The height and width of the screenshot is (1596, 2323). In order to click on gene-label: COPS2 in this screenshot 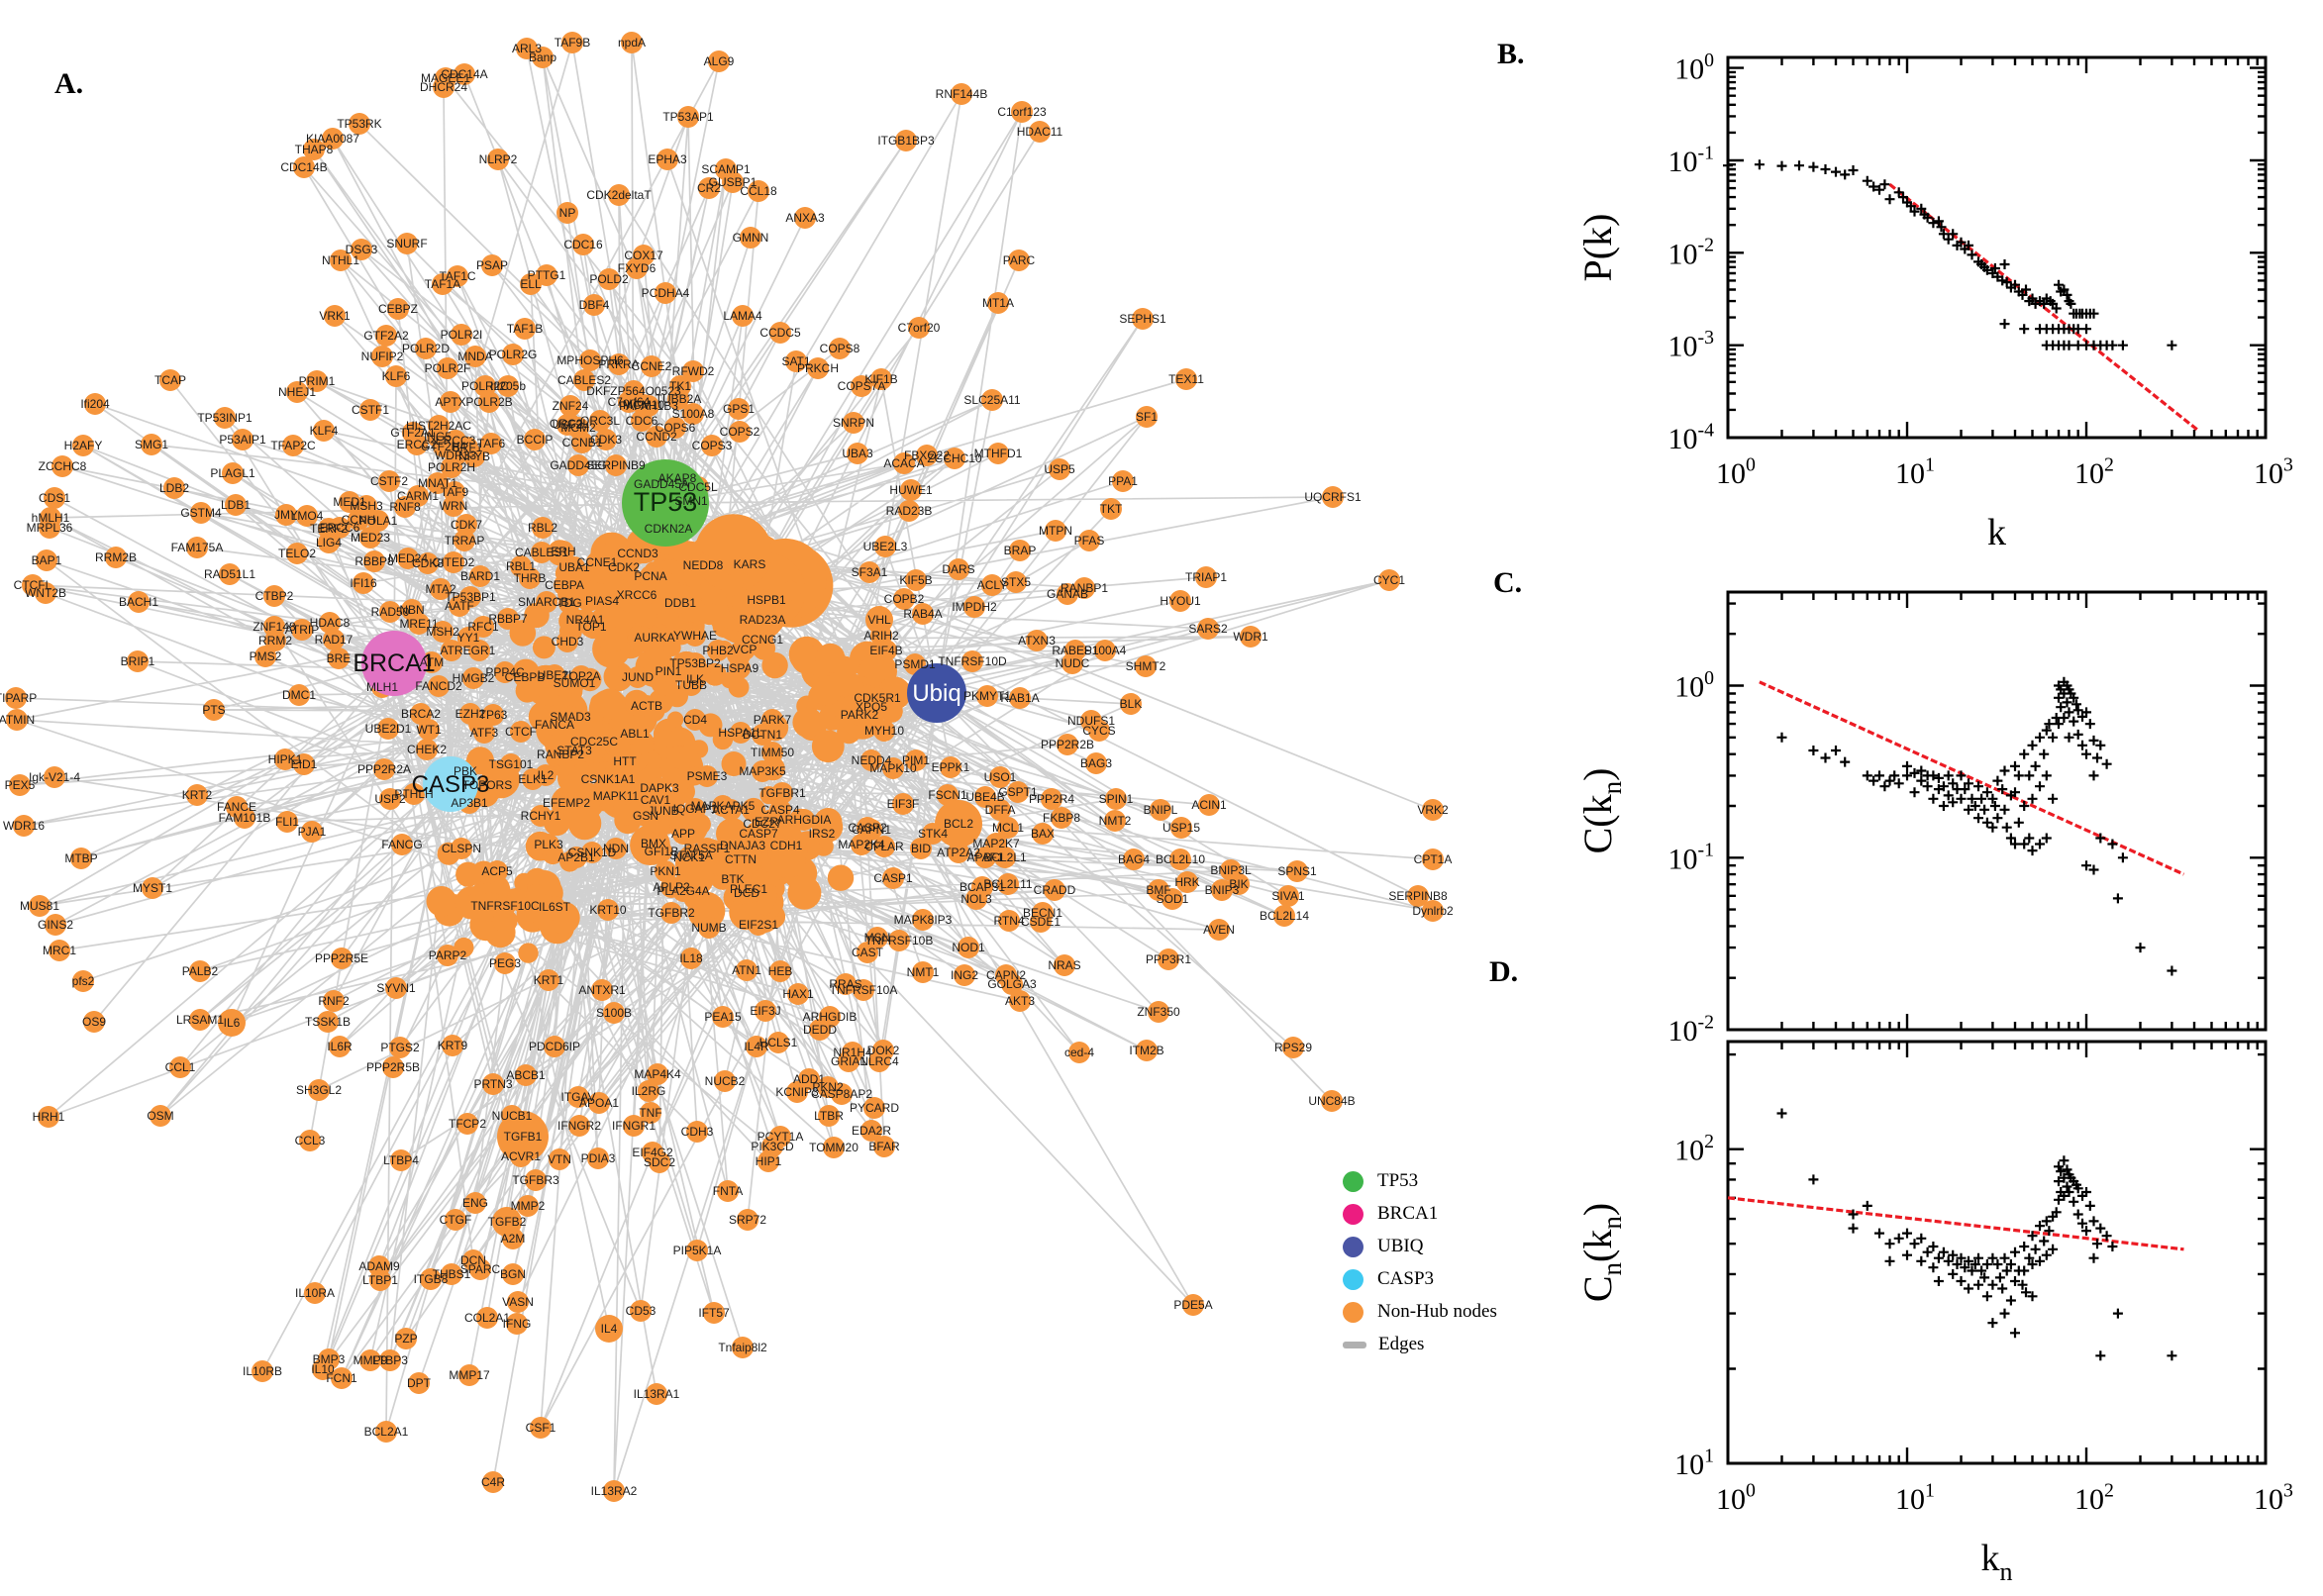, I will do `click(740, 432)`.